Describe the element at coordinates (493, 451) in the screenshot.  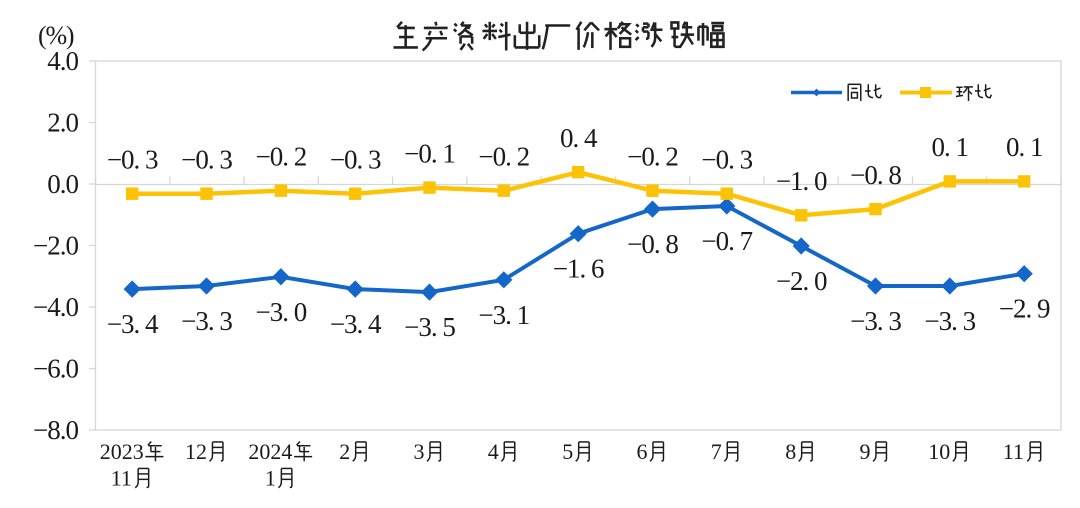
I see `svg-text: 4` at that location.